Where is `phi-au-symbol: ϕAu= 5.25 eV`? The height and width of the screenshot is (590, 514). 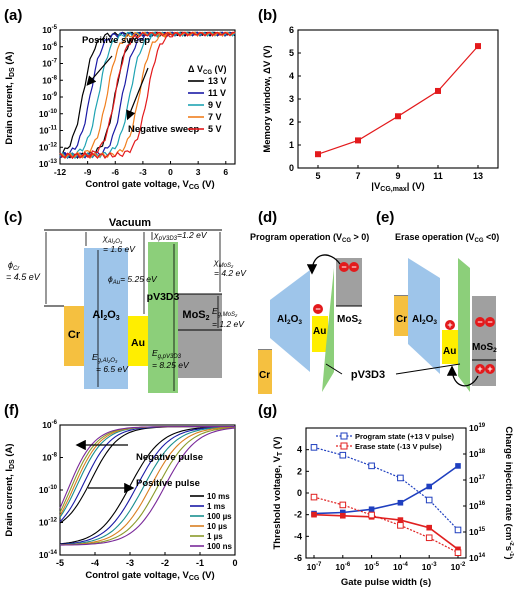
phi-au-symbol: ϕAu= 5.25 eV is located at coordinates (133, 280).